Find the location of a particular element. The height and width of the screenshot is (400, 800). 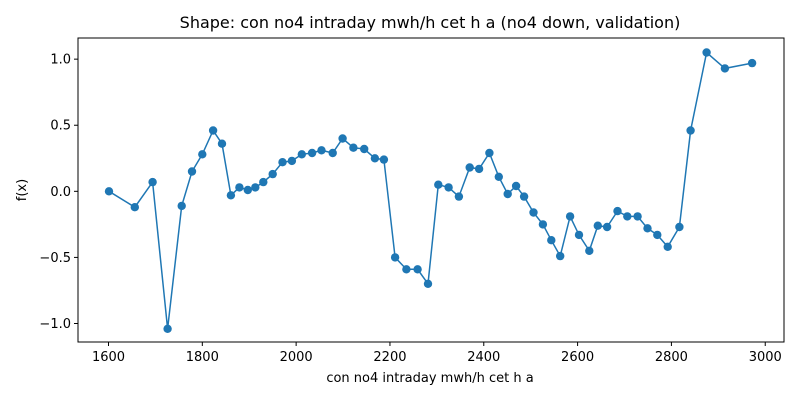

x-axis: 1600 1800 2000 2200 2400 2600 2800 3000 is located at coordinates (437, 353).